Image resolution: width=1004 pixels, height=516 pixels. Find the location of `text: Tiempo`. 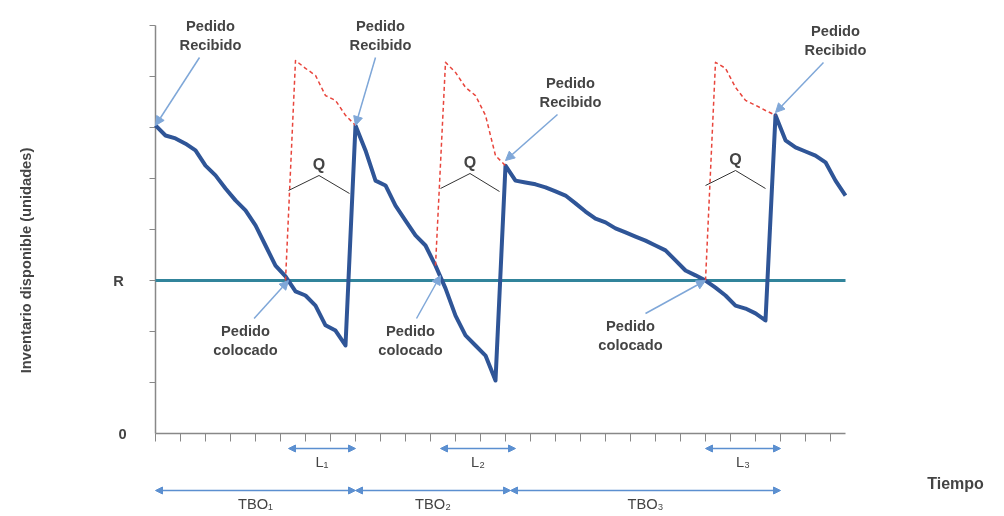

text: Tiempo is located at coordinates (956, 483).